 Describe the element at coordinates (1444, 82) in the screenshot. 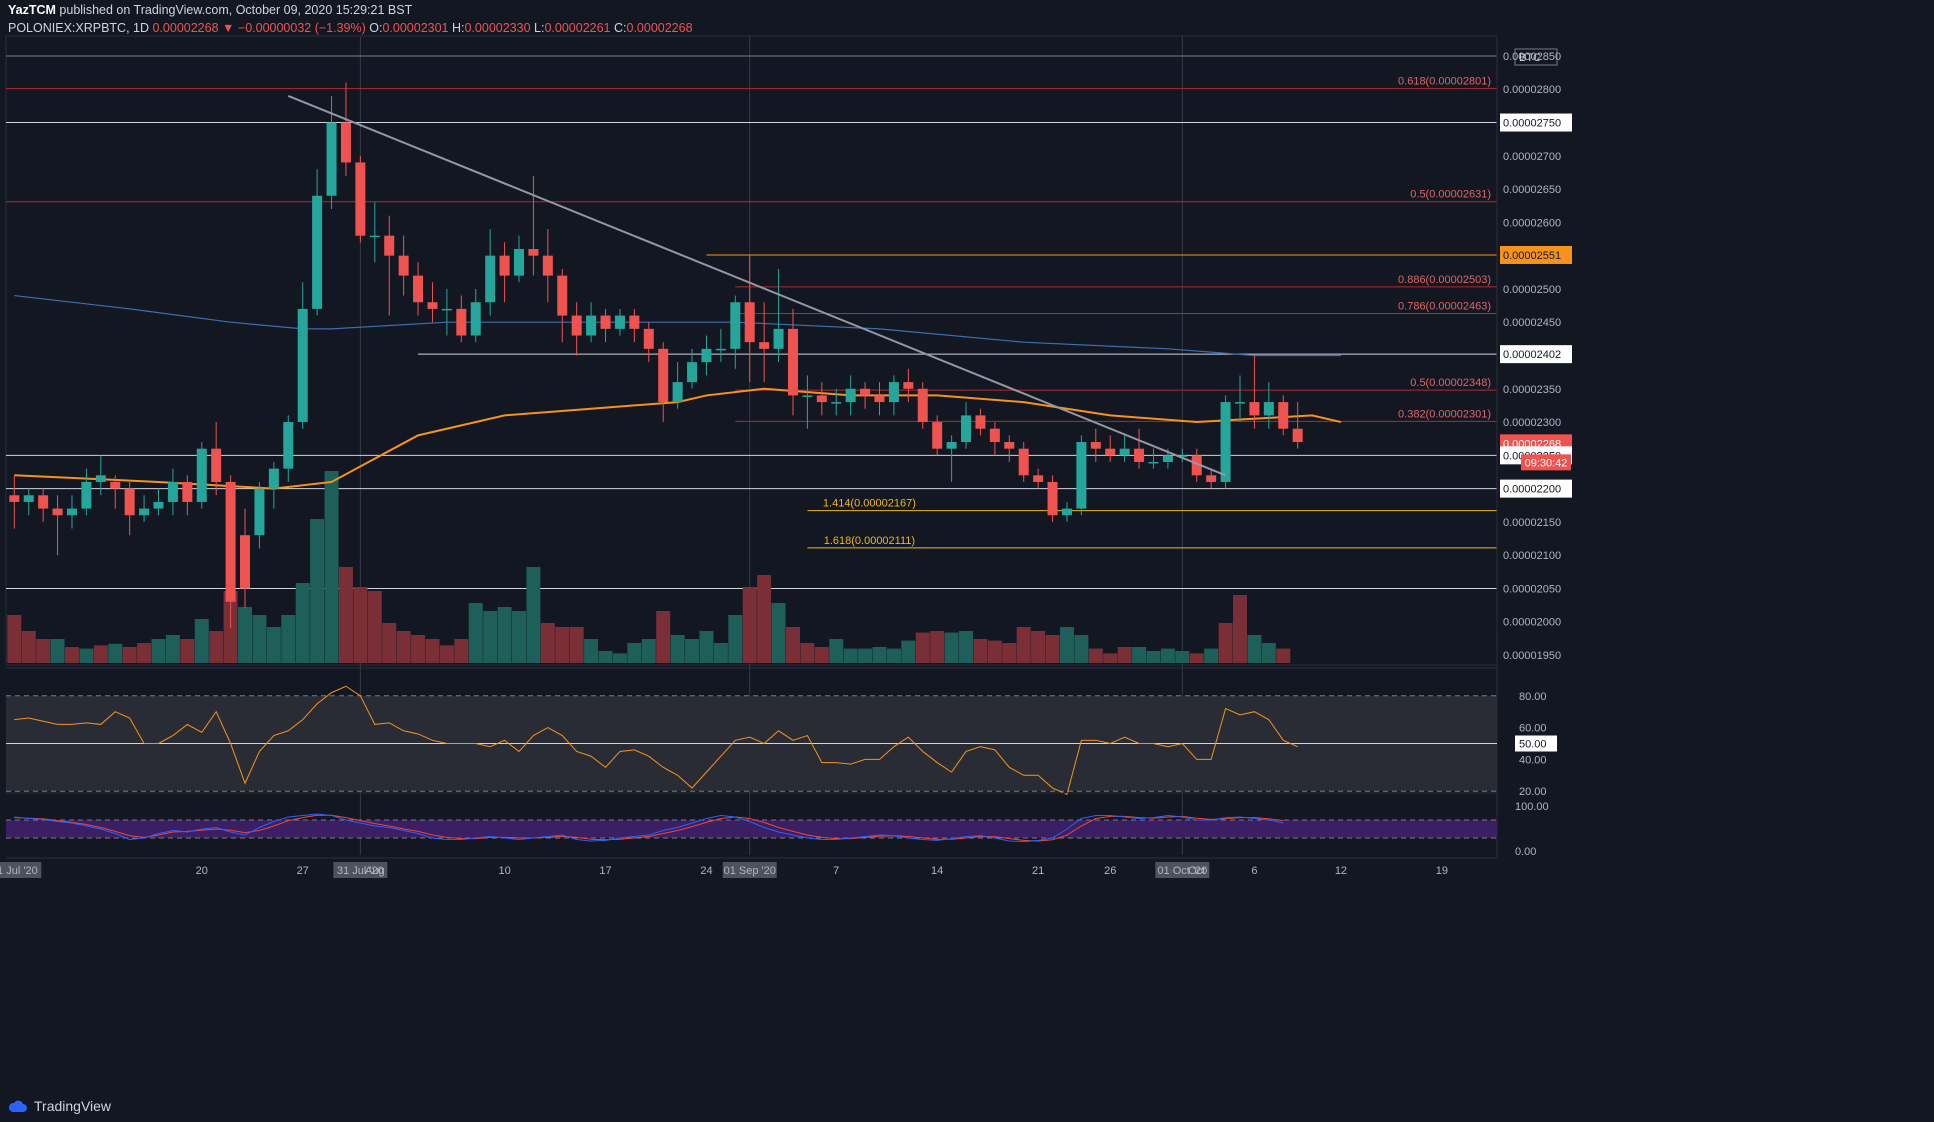

I see `fib-label: 0.618(0.00002801)` at that location.